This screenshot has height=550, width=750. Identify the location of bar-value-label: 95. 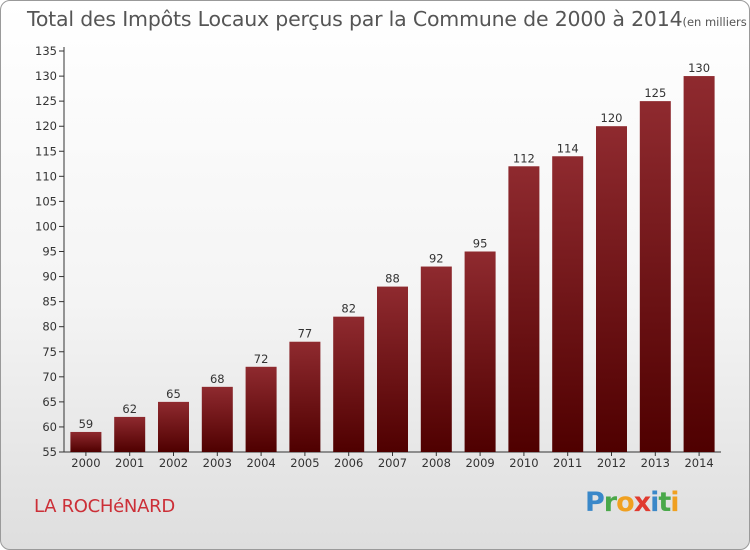
(480, 244).